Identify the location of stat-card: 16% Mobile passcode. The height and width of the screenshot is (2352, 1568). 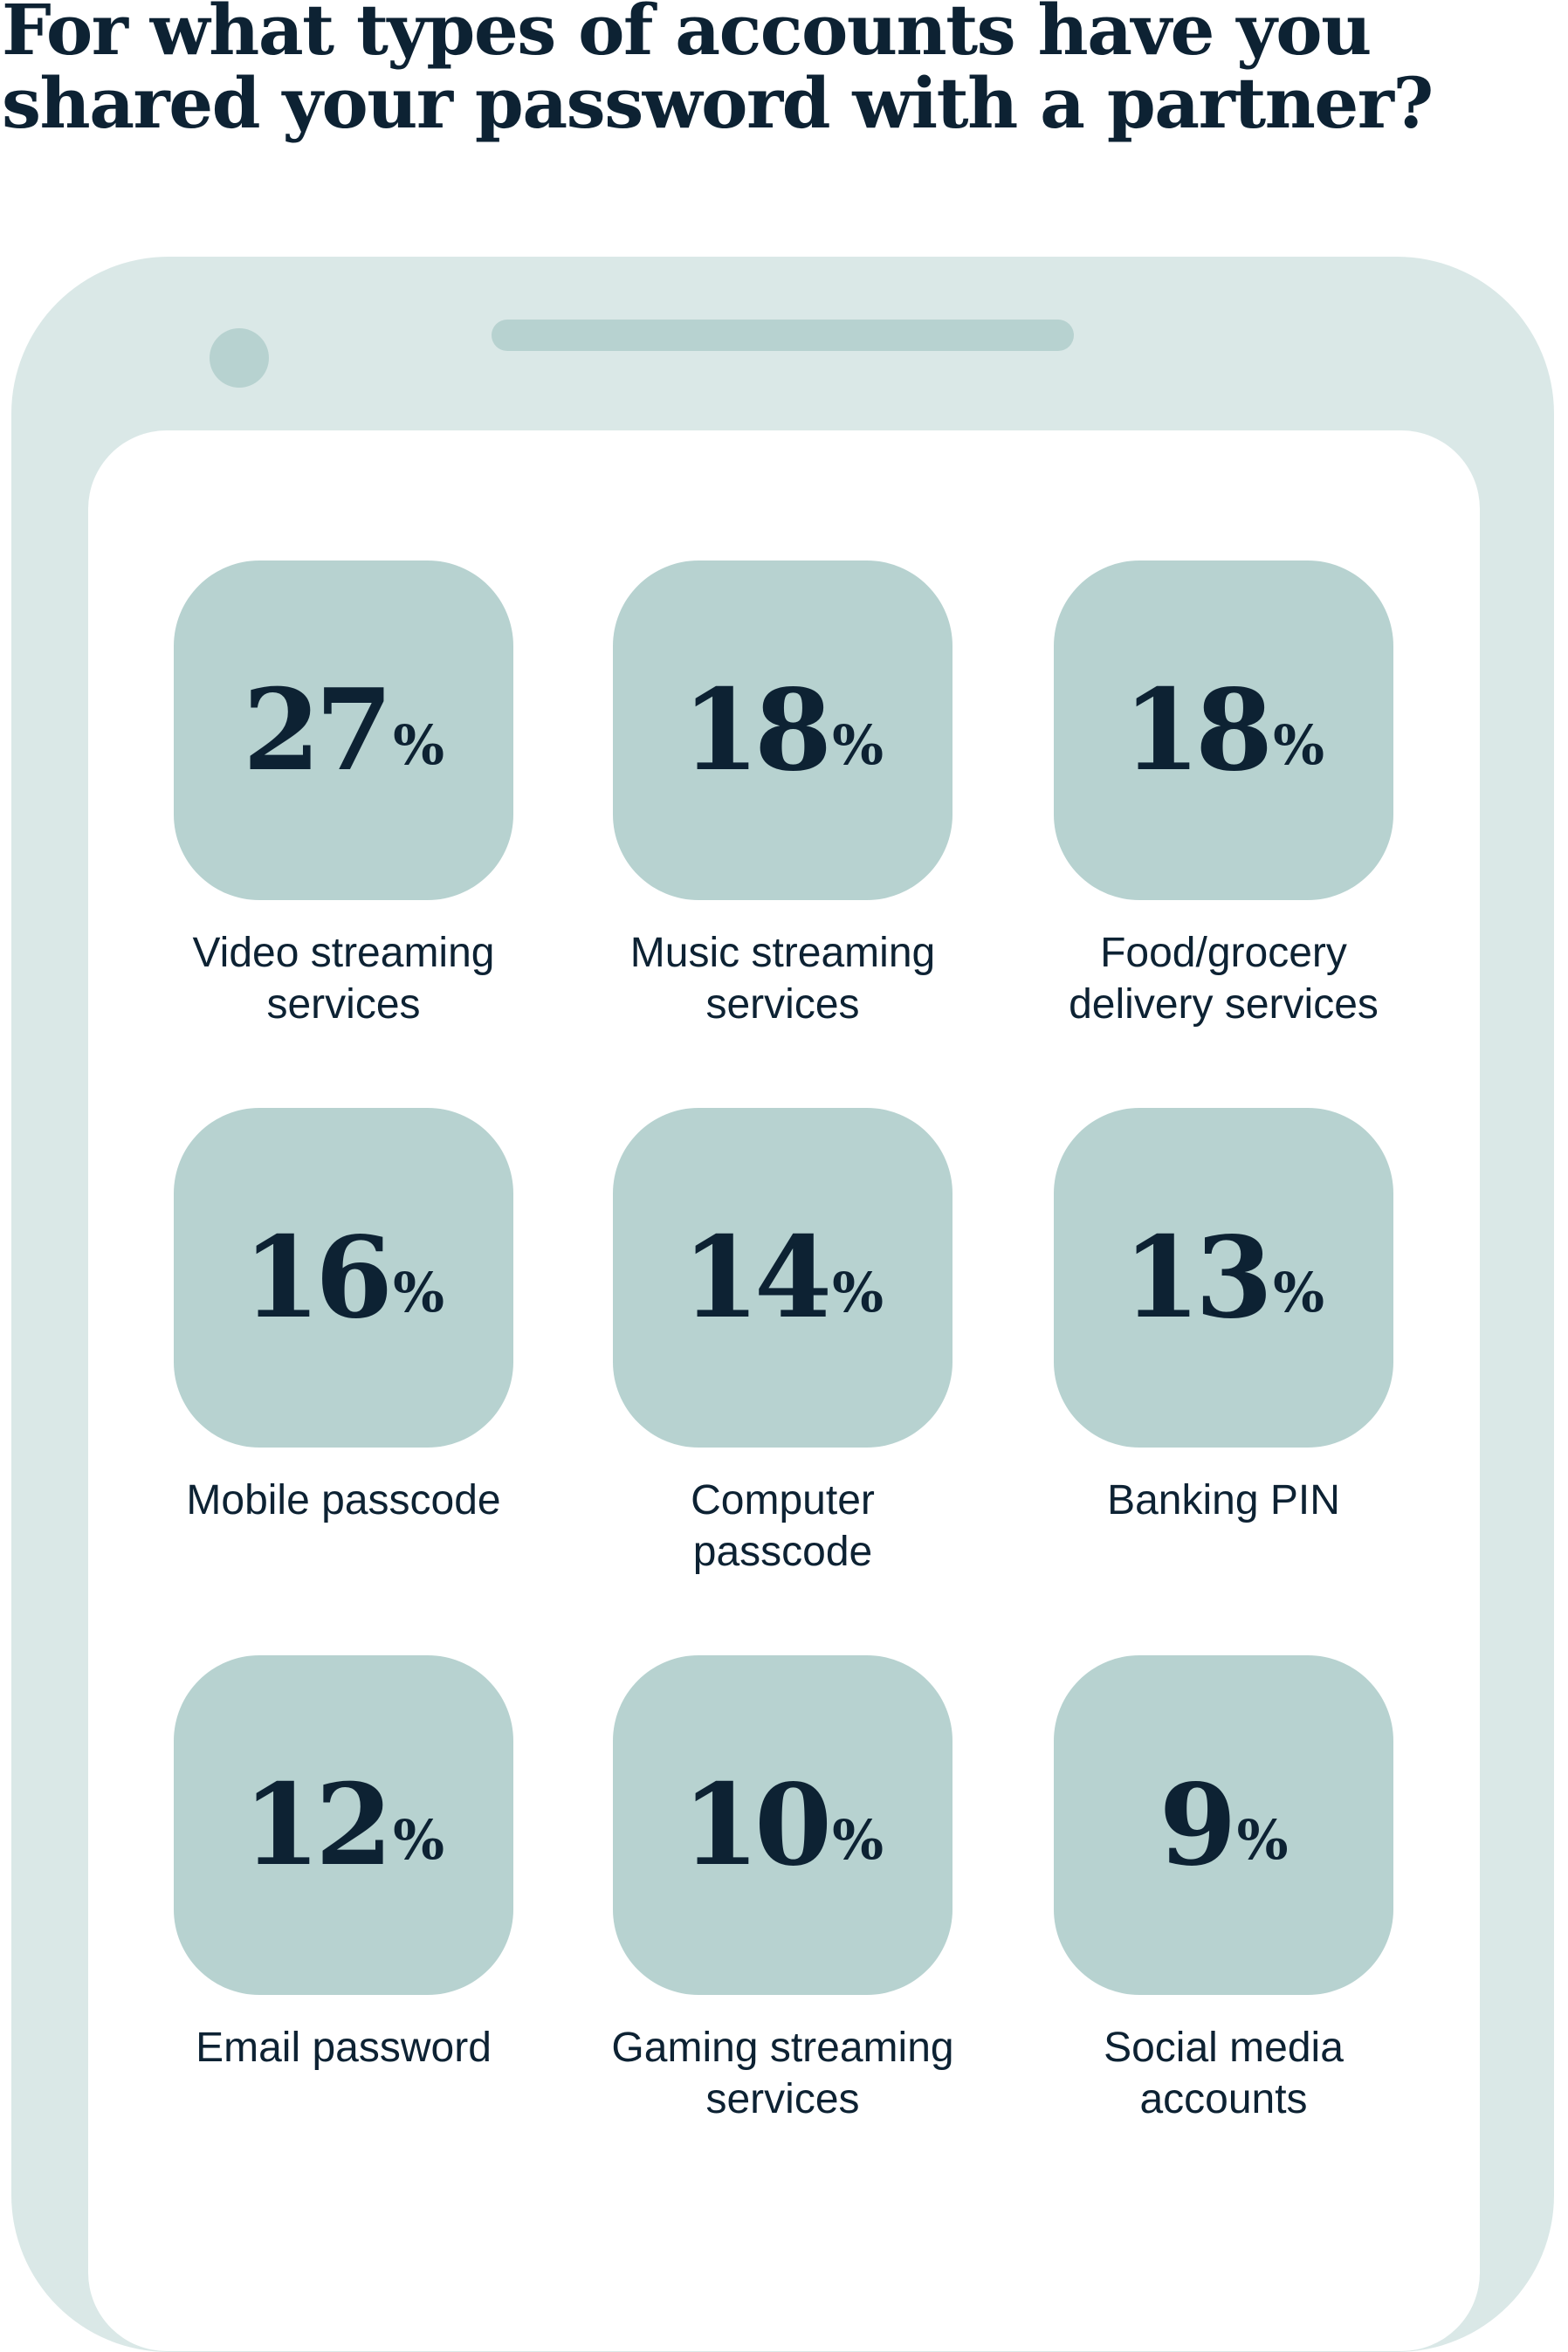
(343, 1315).